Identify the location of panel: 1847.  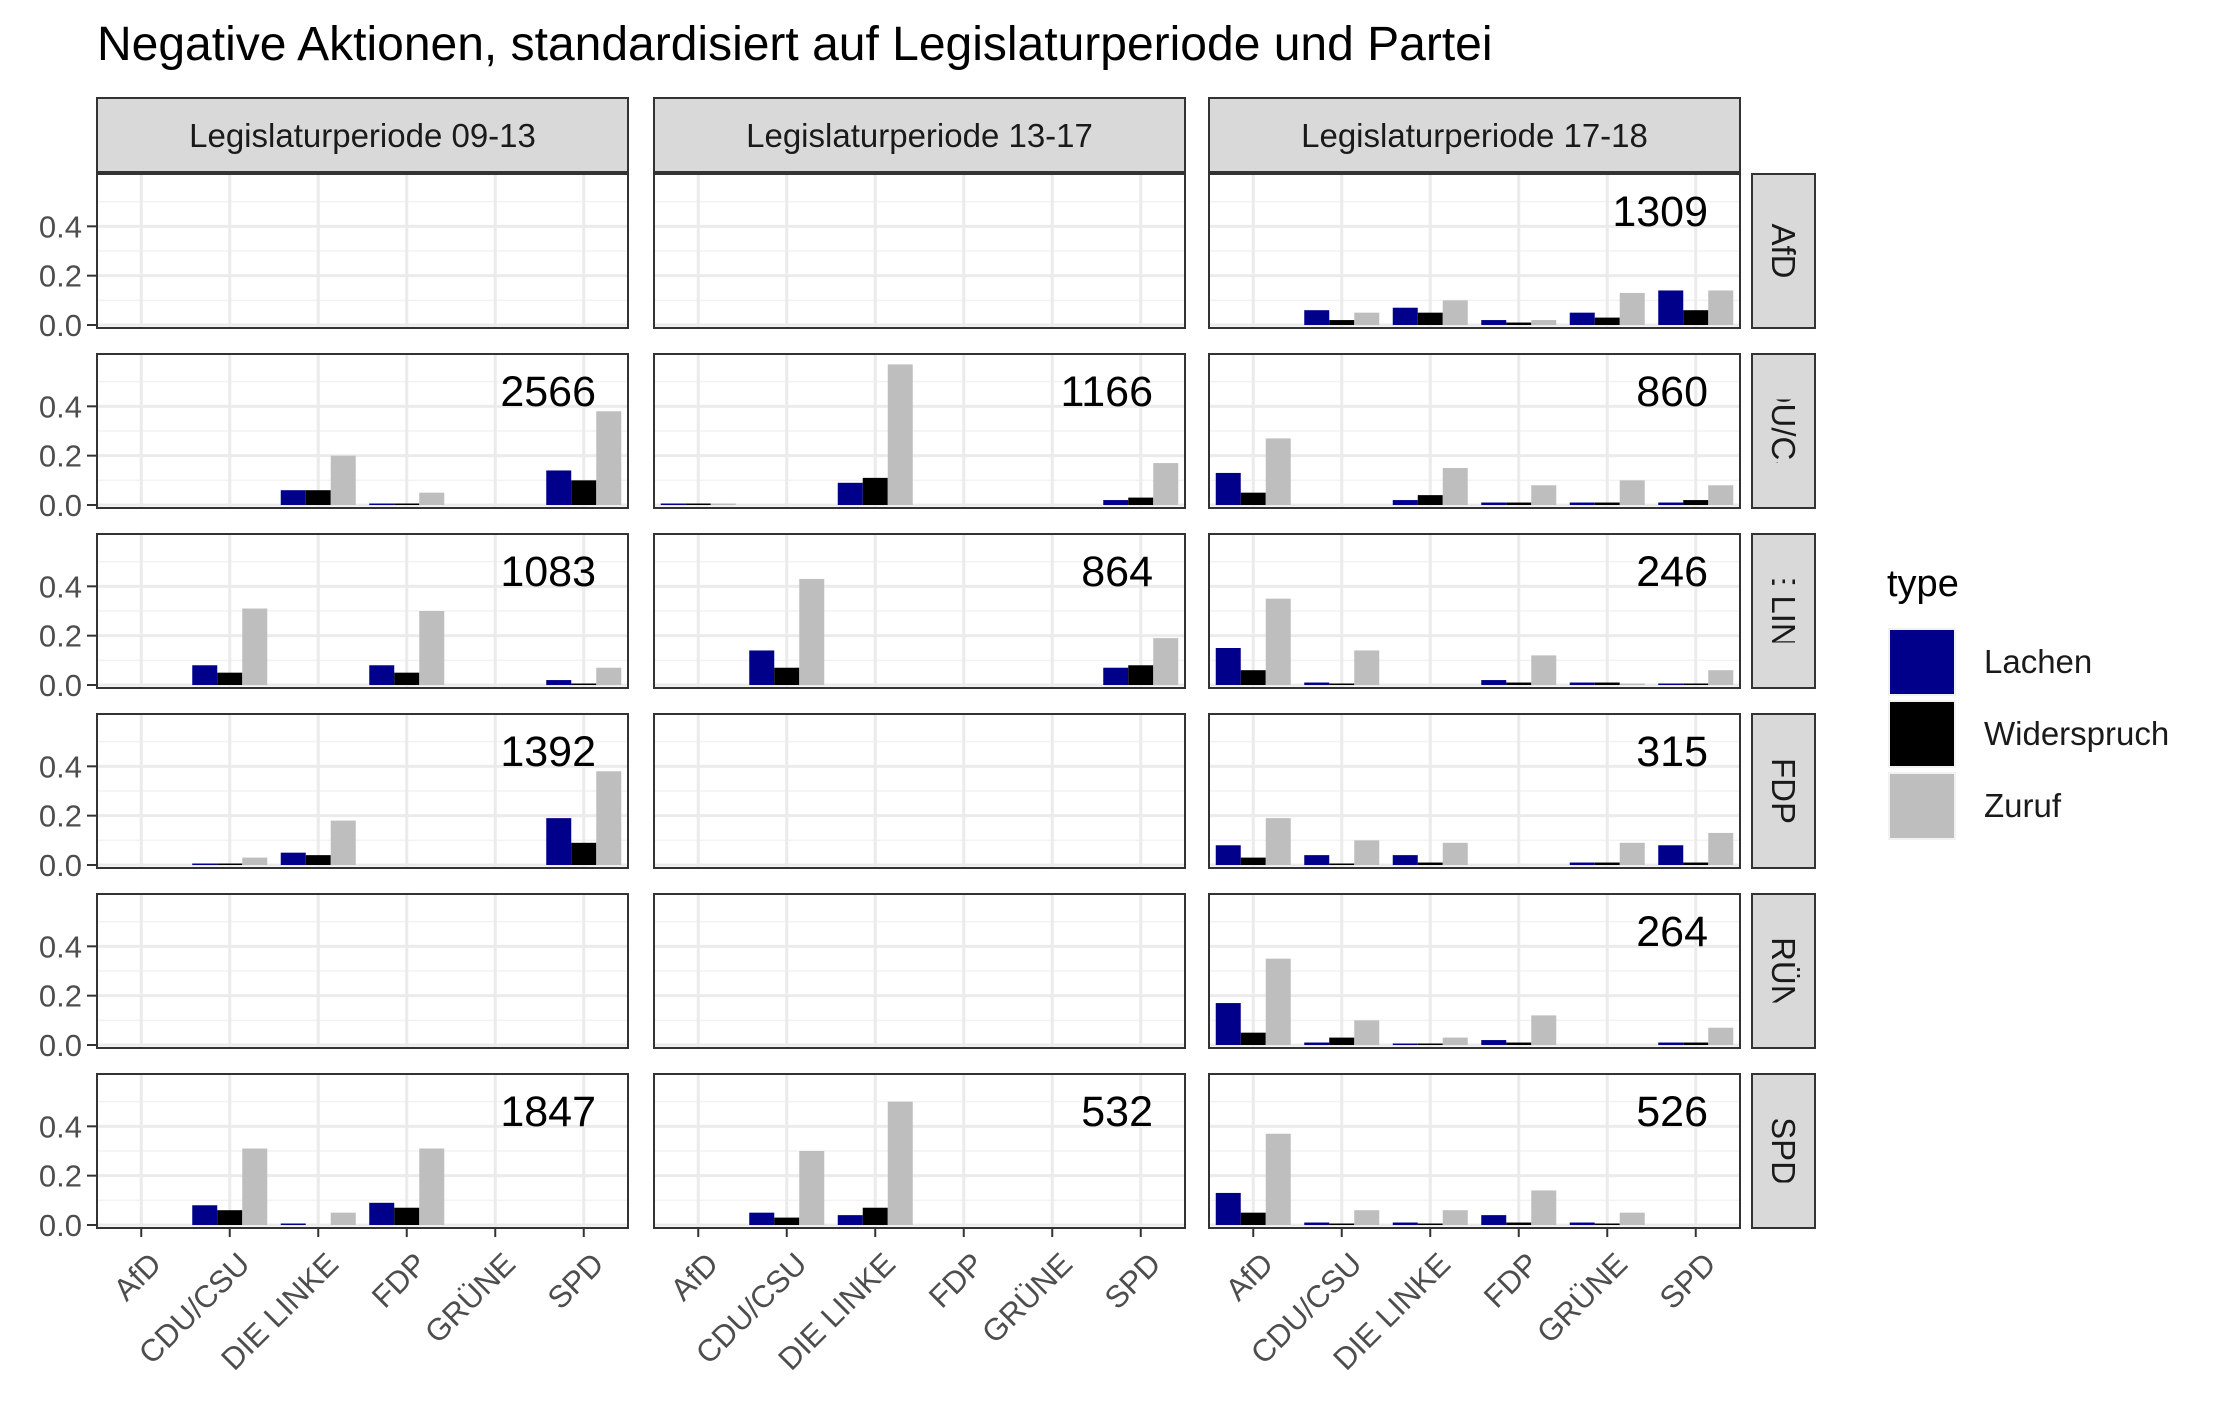
(362, 1151).